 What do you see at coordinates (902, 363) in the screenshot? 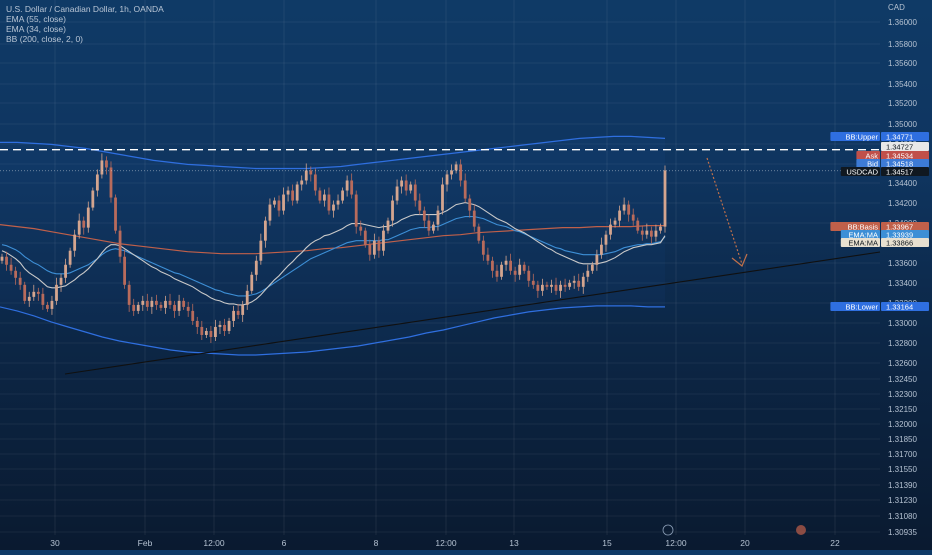
I see `y-tick-label: 1.32600` at bounding box center [902, 363].